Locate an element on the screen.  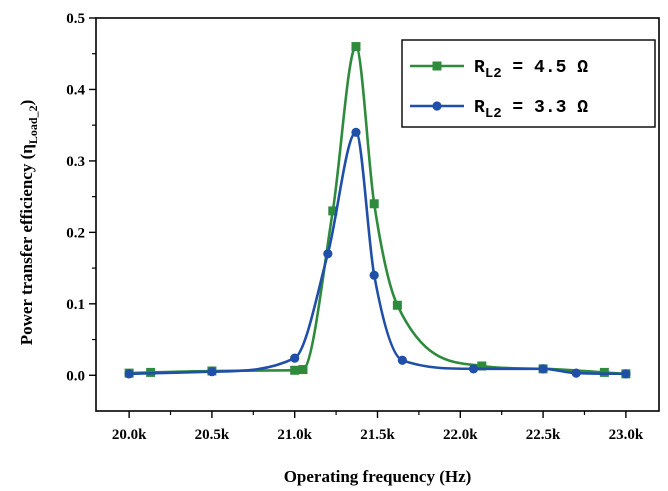
x-tick-label: 23.0k is located at coordinates (626, 435).